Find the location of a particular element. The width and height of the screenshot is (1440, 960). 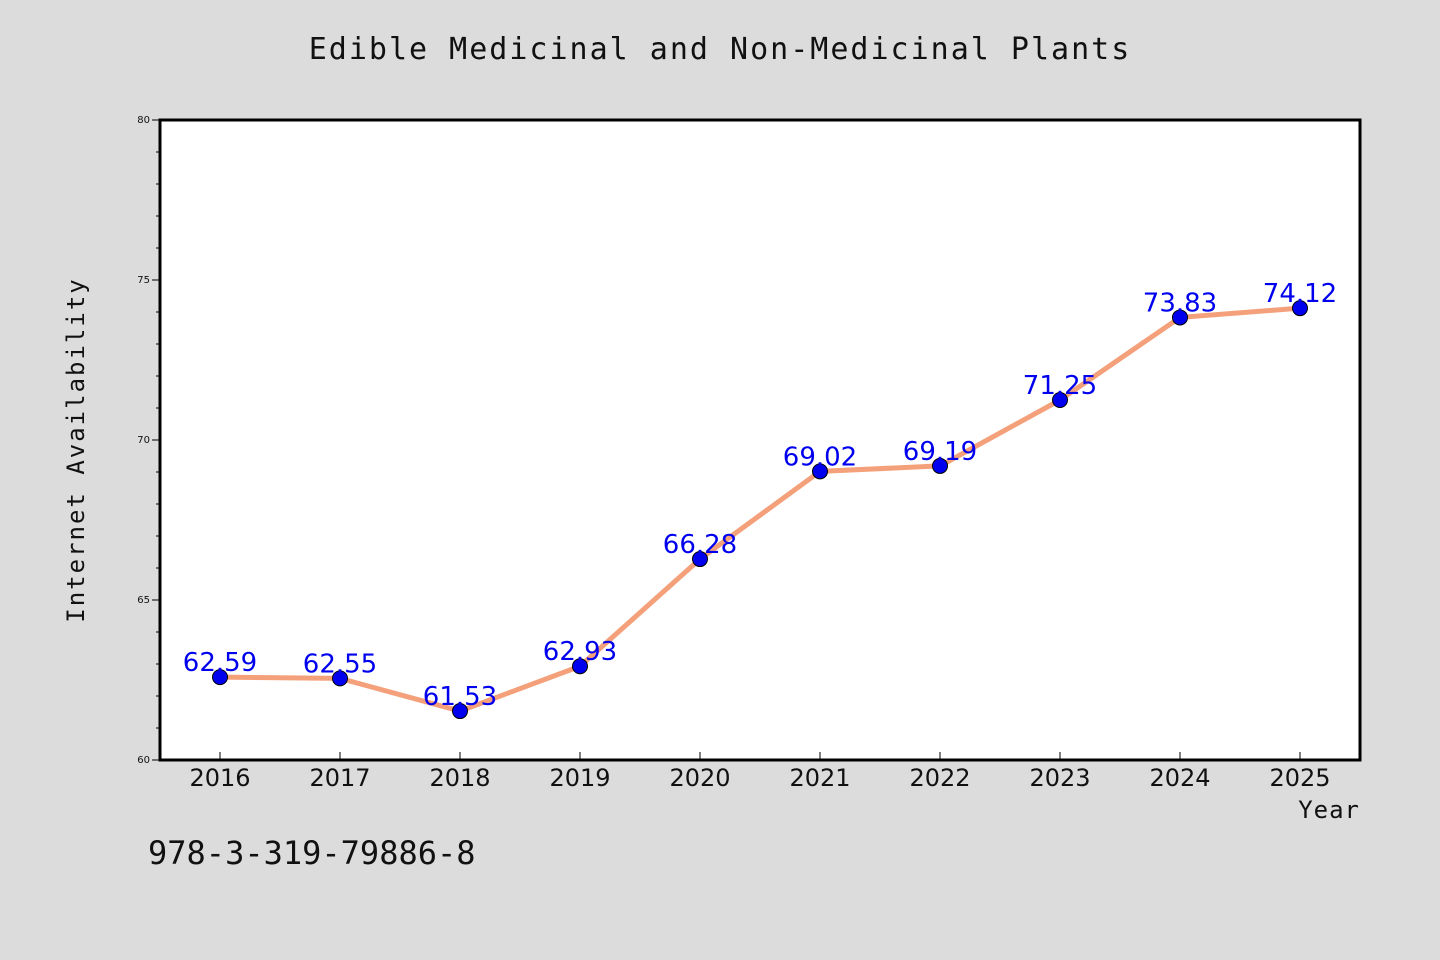

x-tick-label: 2024 is located at coordinates (1179, 778).